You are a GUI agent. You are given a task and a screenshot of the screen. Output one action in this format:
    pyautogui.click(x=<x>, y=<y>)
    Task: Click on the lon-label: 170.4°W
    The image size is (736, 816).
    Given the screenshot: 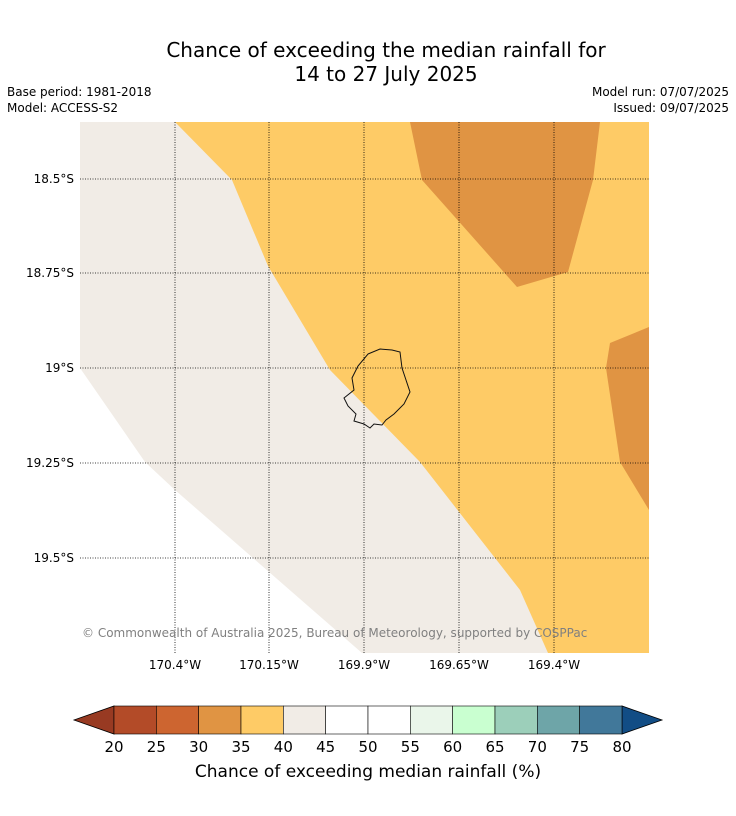 What is the action you would take?
    pyautogui.click(x=175, y=665)
    